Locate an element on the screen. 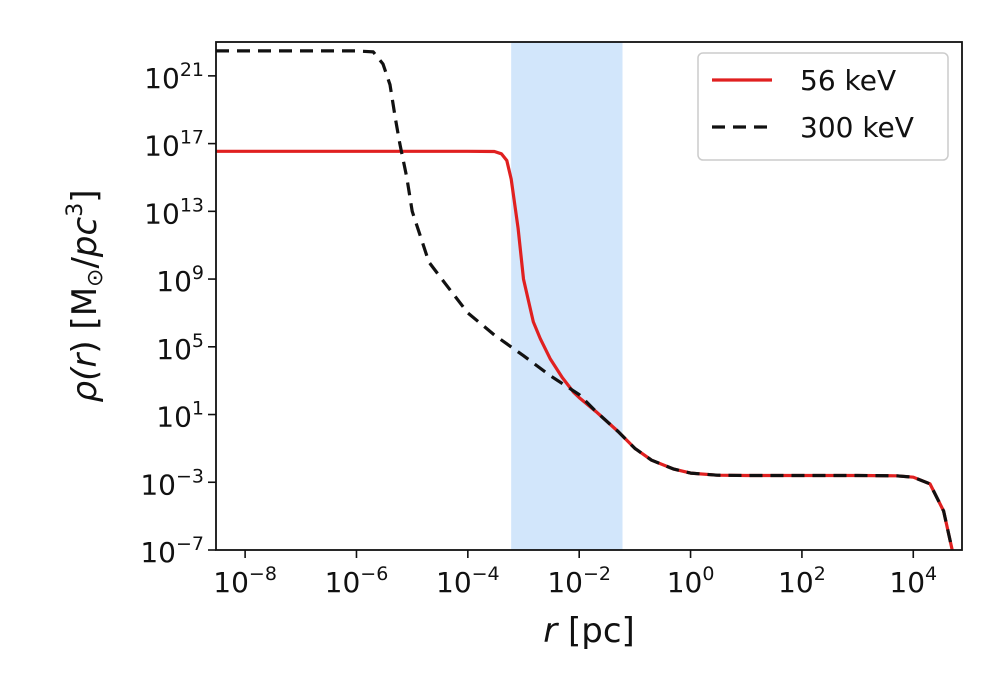 The image size is (1000, 675). shaded-region is located at coordinates (567, 296).